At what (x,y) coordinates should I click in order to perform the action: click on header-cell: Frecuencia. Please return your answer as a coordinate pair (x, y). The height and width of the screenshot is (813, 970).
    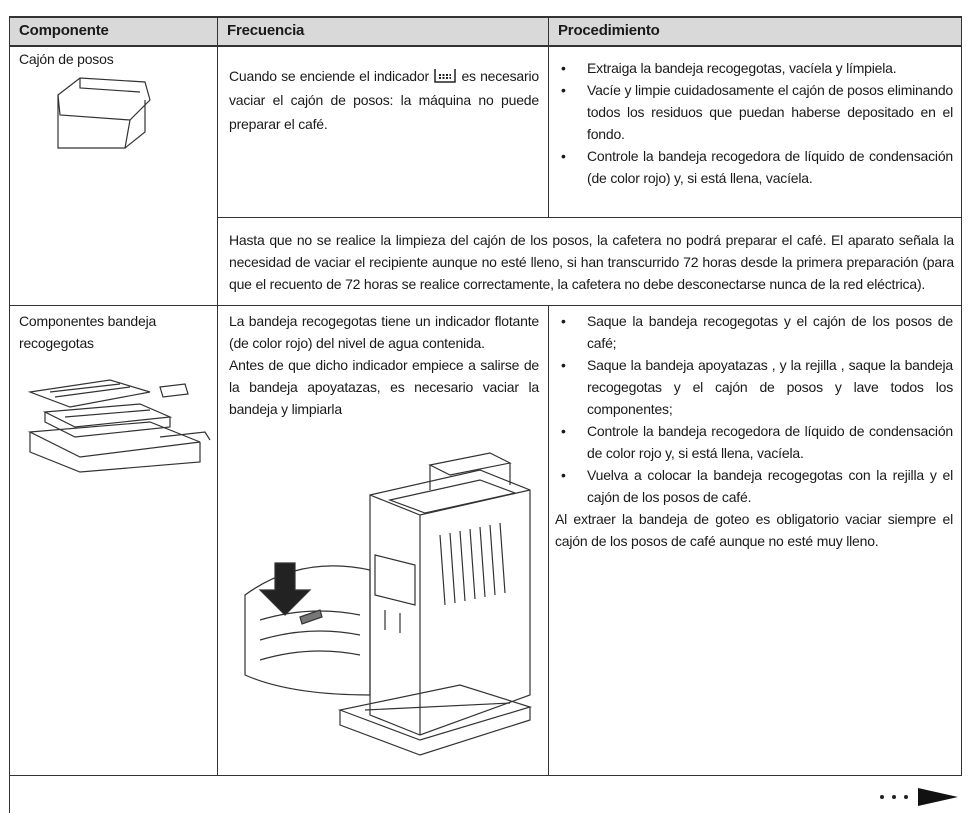
    Looking at the image, I should click on (382, 31).